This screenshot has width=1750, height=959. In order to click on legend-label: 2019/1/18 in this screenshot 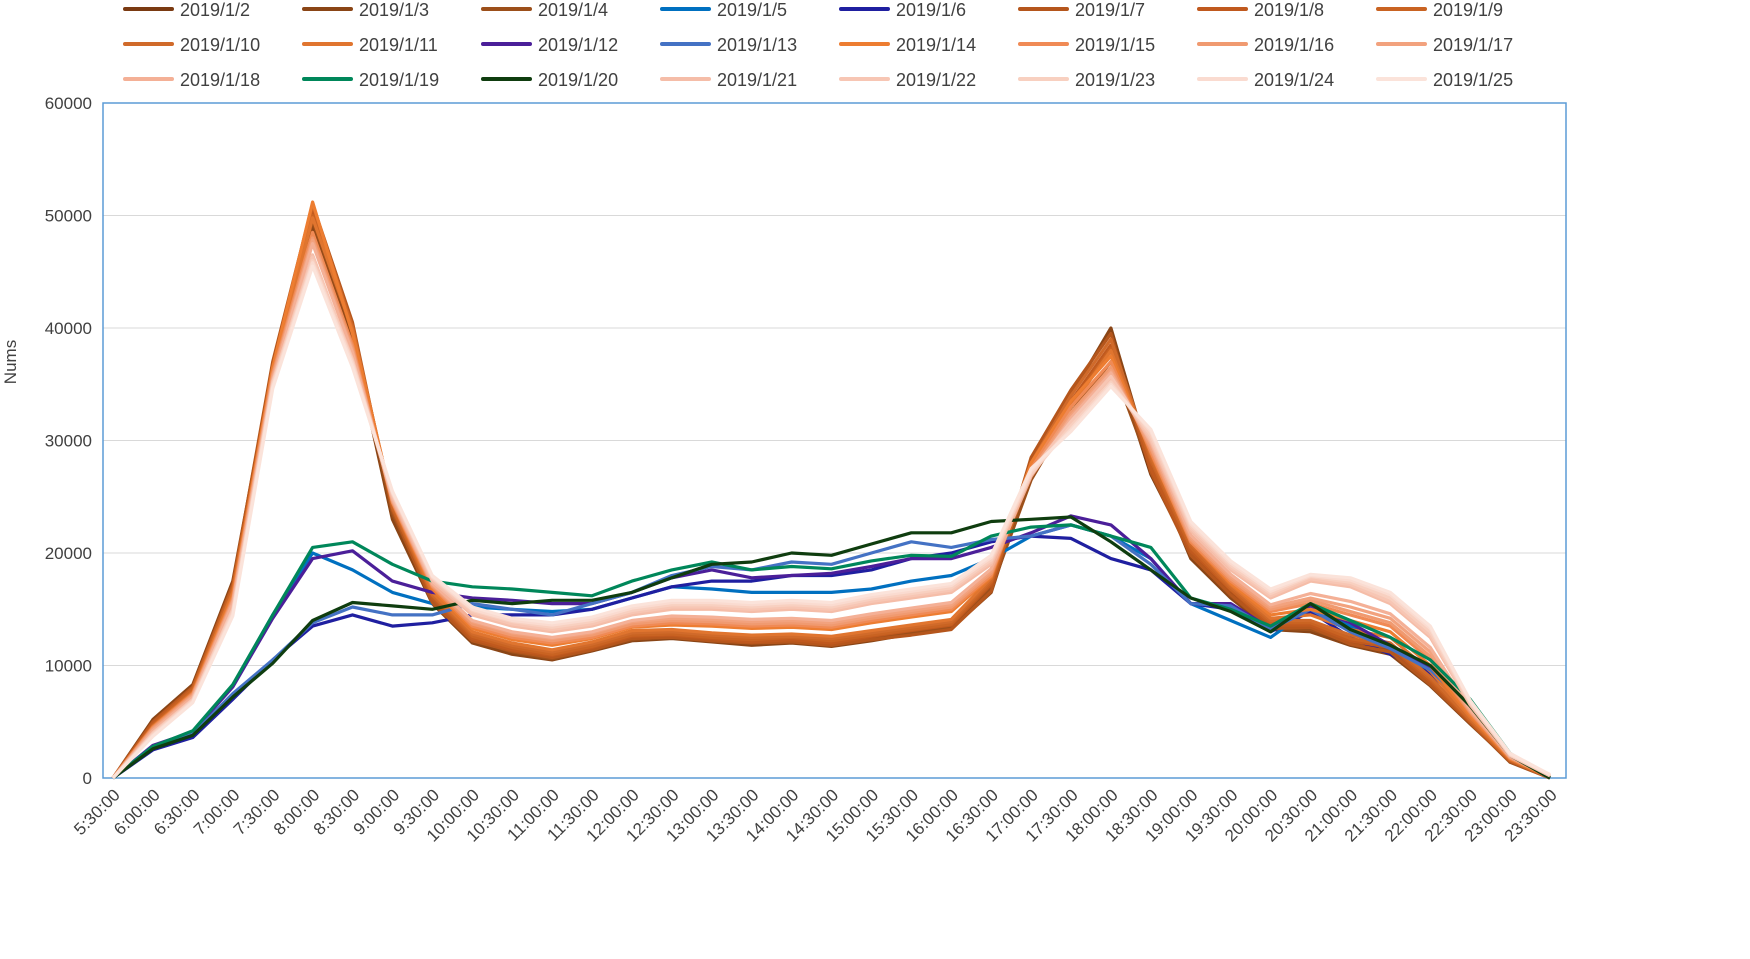, I will do `click(220, 80)`.